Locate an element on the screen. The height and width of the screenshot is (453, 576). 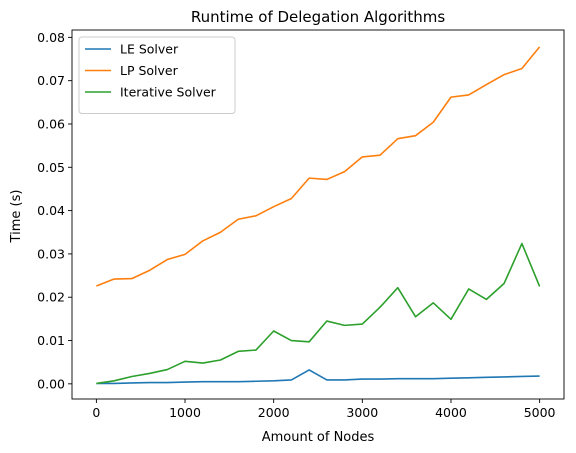
y-axis-ticks: 0.00 0.01 0.02 0.03 0.04 0.05 0.06 0.07 0.08 is located at coordinates (54, 210).